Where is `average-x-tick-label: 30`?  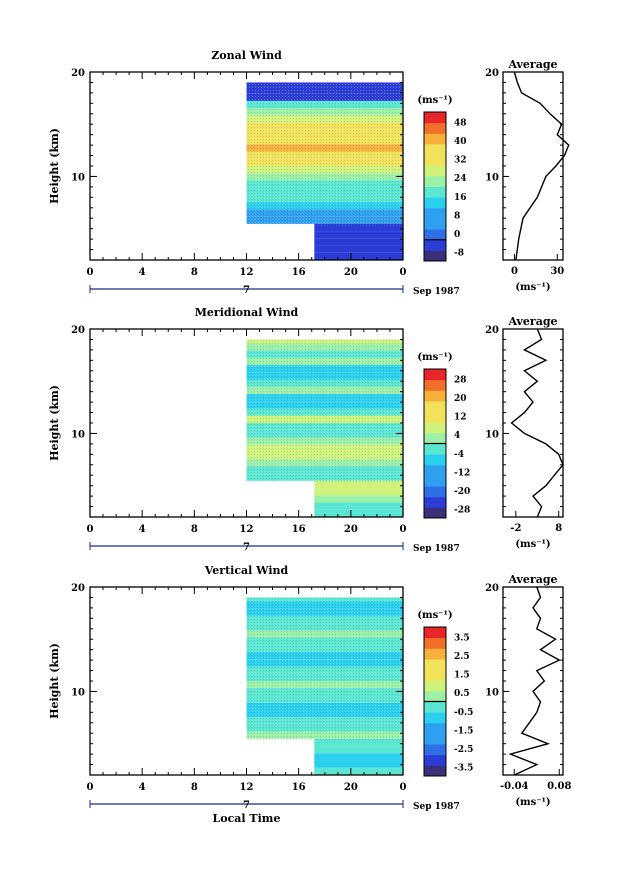
average-x-tick-label: 30 is located at coordinates (557, 271).